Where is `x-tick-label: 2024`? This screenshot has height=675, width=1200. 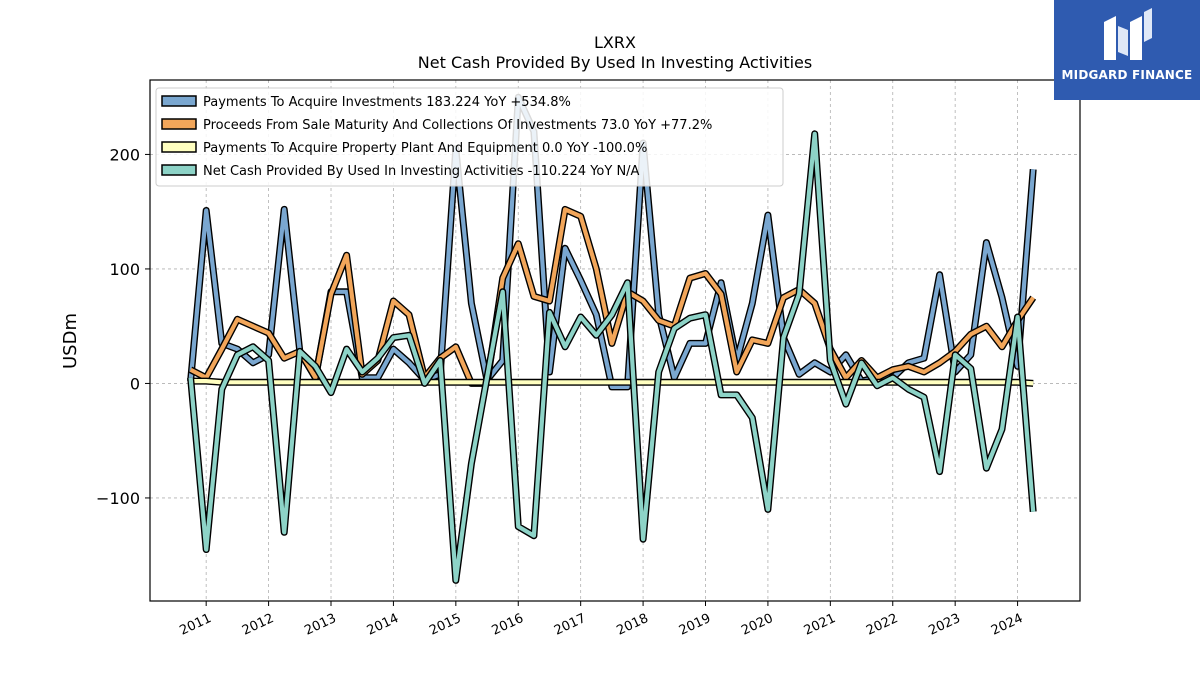 x-tick-label: 2024 is located at coordinates (1007, 625).